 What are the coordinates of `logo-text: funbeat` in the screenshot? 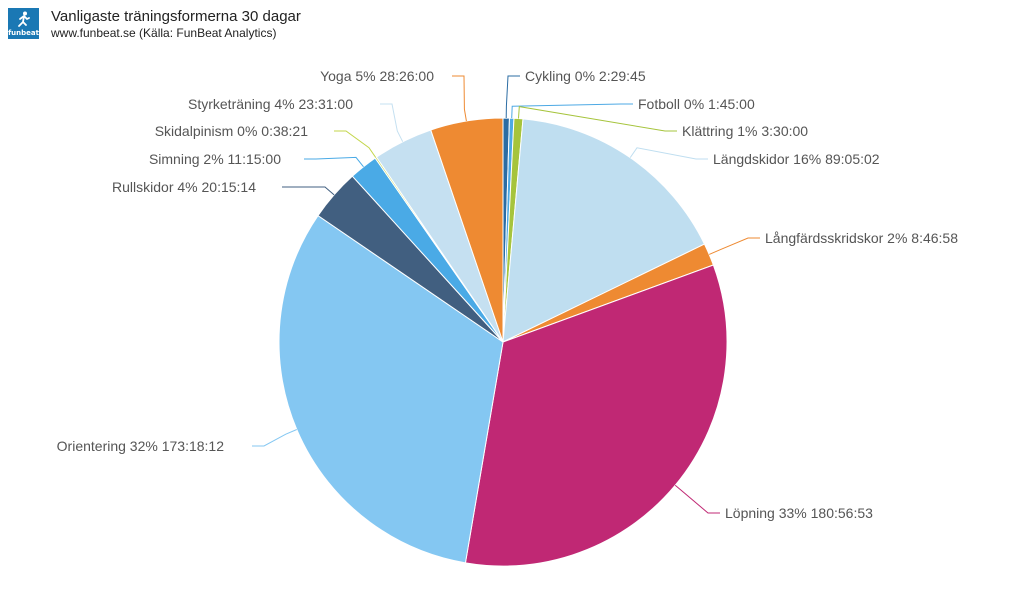 It's located at (23, 33).